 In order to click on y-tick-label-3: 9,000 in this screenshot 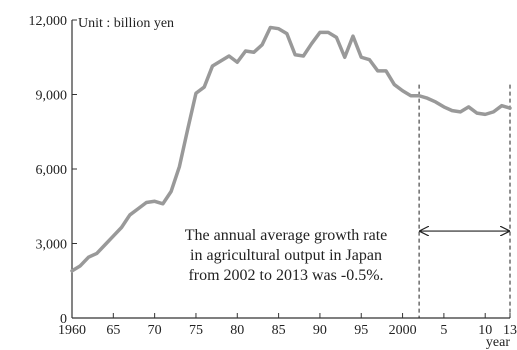, I will do `click(52, 96)`.